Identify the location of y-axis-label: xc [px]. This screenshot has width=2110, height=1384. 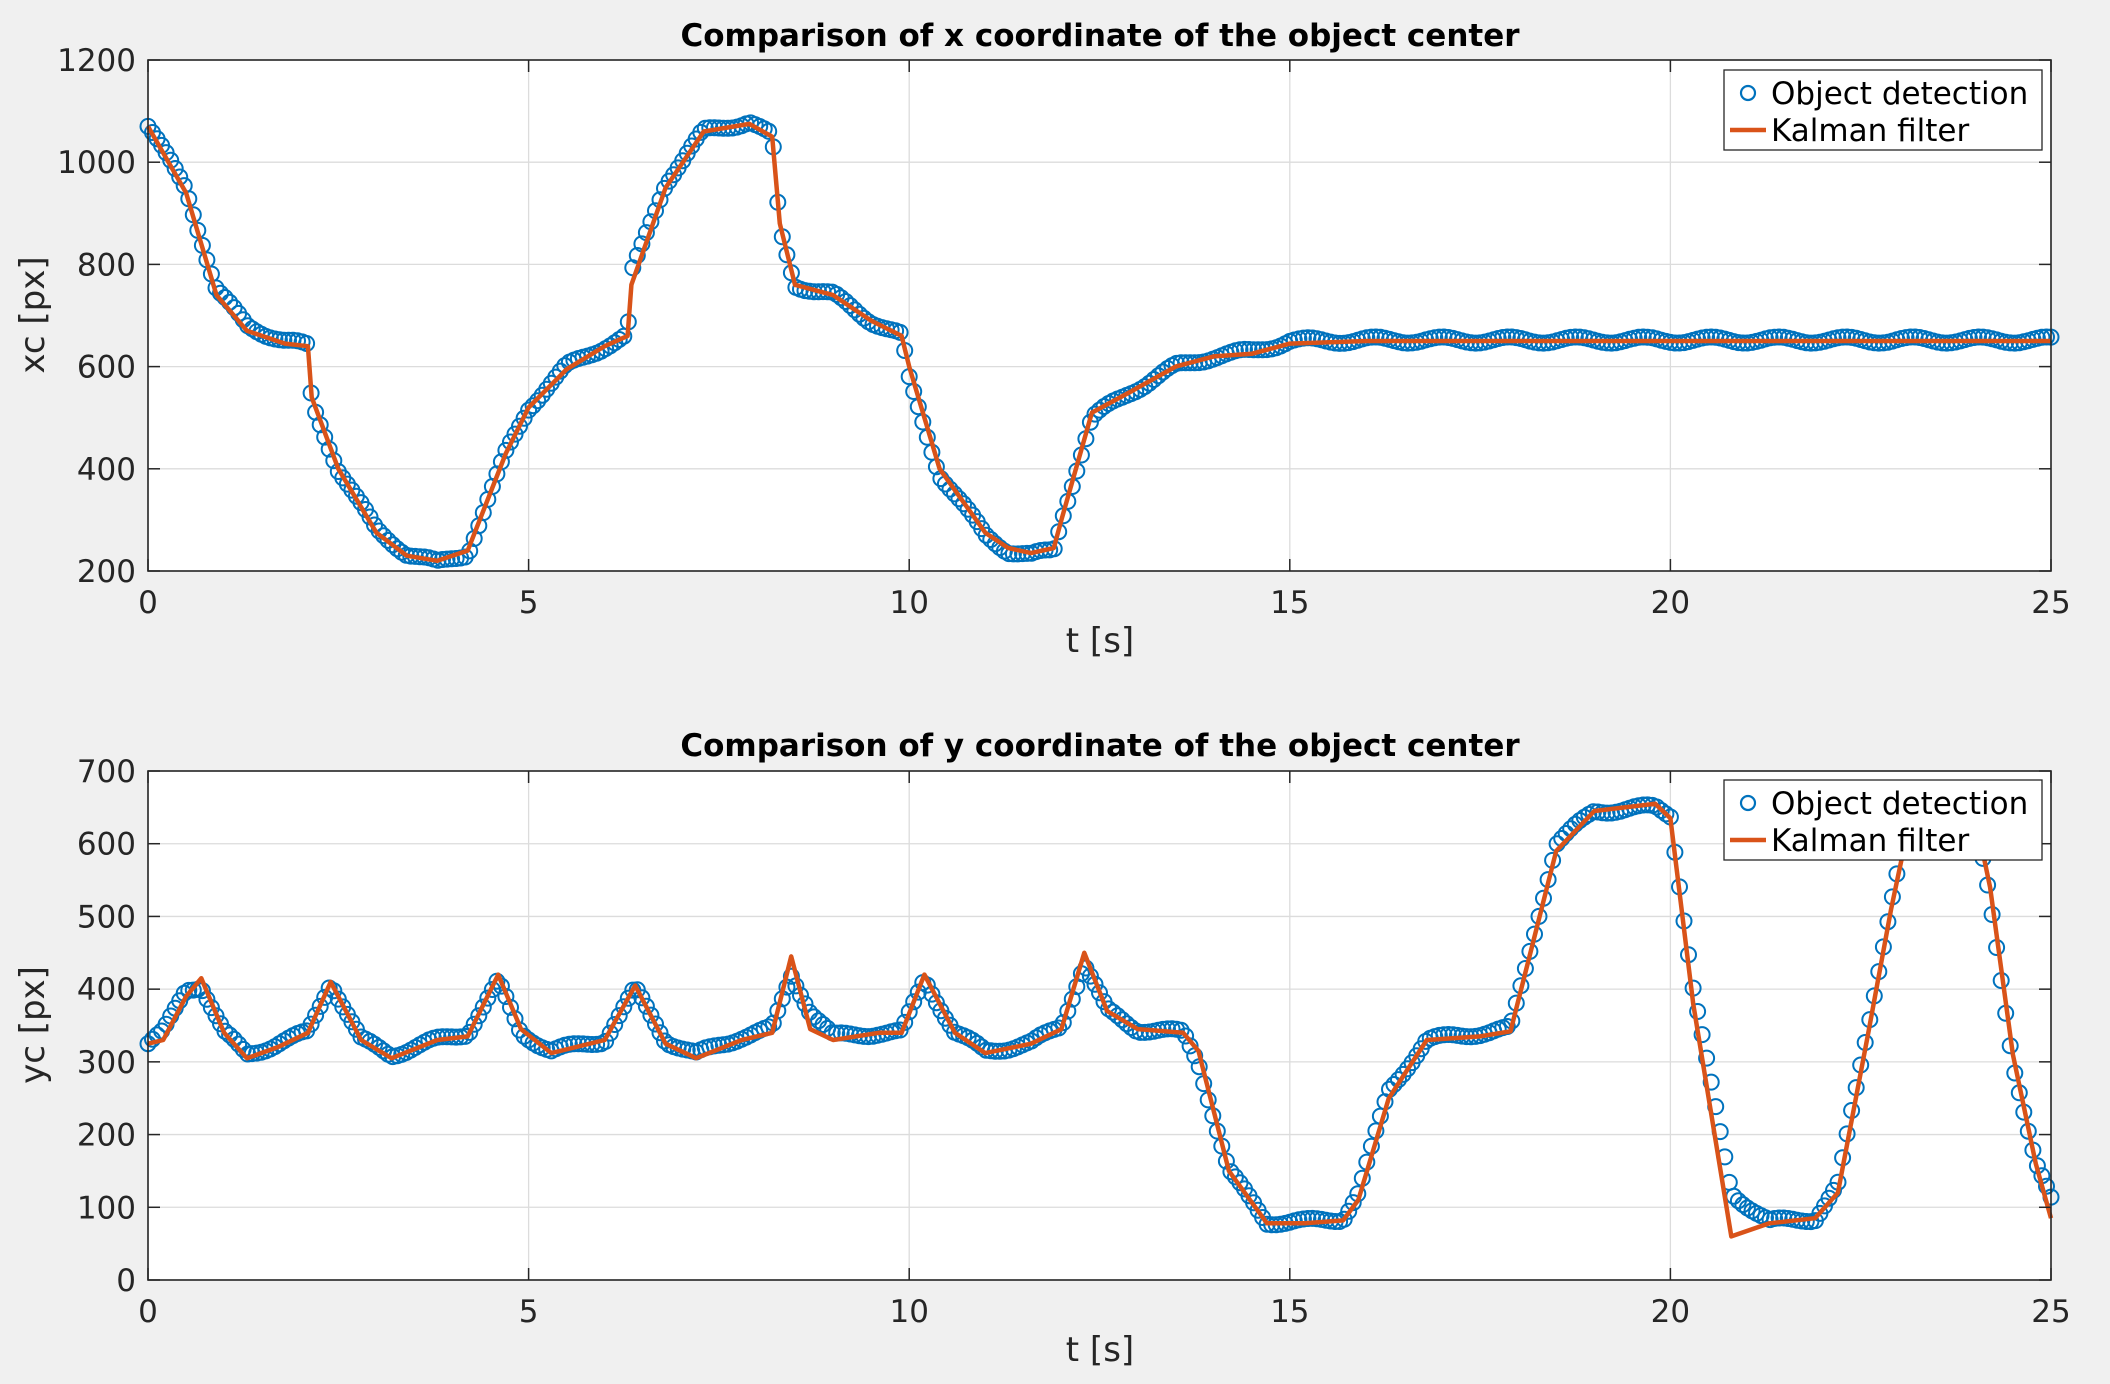
(33, 314).